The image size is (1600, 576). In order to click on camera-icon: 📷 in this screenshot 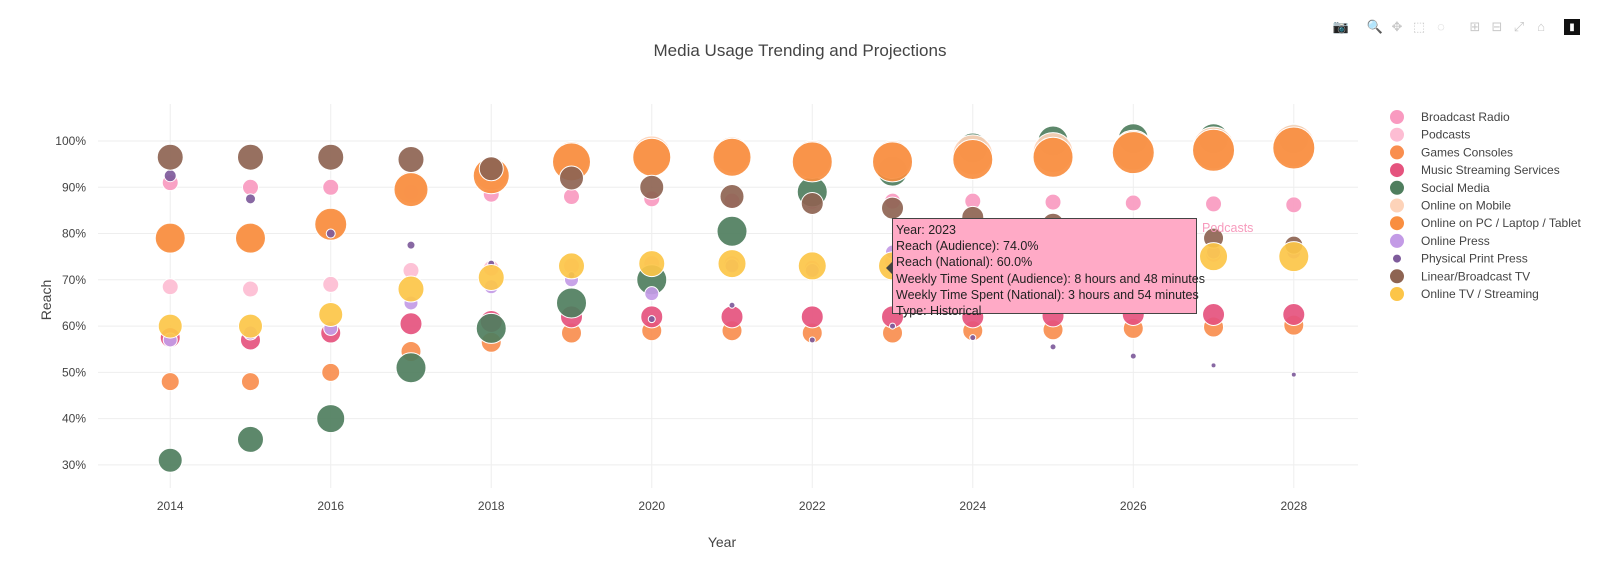, I will do `click(1341, 26)`.